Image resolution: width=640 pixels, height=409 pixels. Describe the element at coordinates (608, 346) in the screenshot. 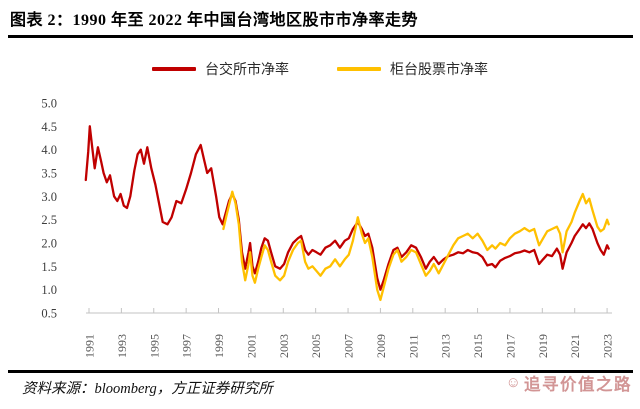

I see `x-tick-label: 2023` at that location.